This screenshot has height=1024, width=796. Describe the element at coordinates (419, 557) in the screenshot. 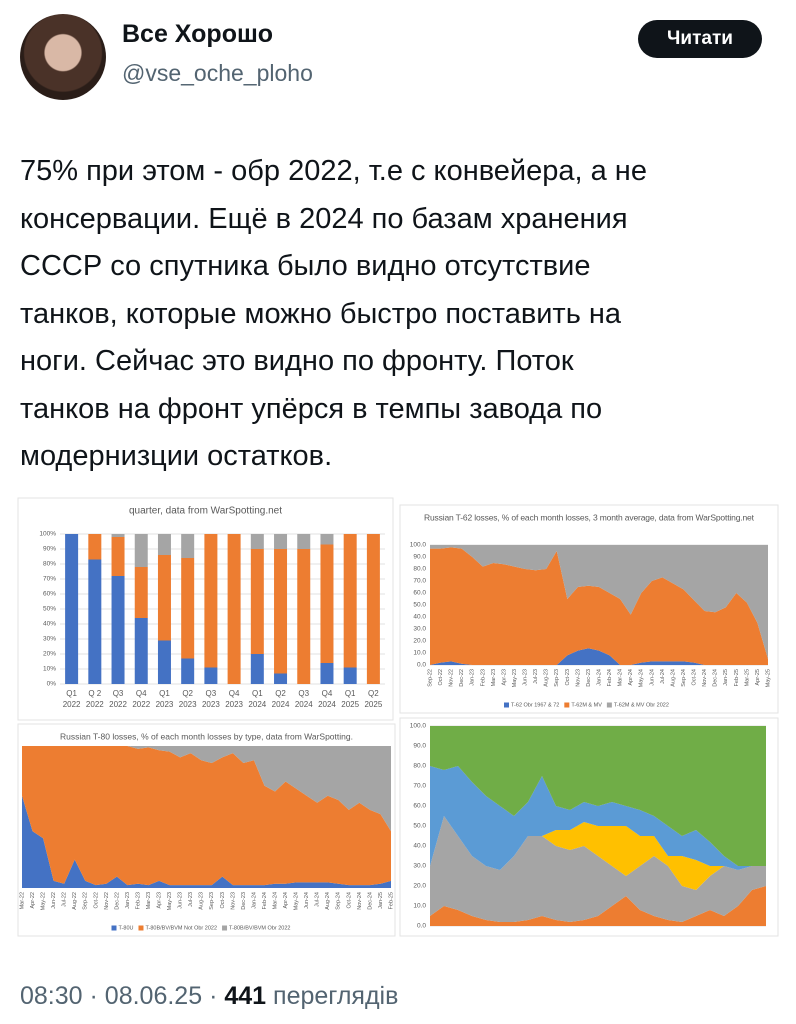

I see `y-tick-label: 90.0` at that location.